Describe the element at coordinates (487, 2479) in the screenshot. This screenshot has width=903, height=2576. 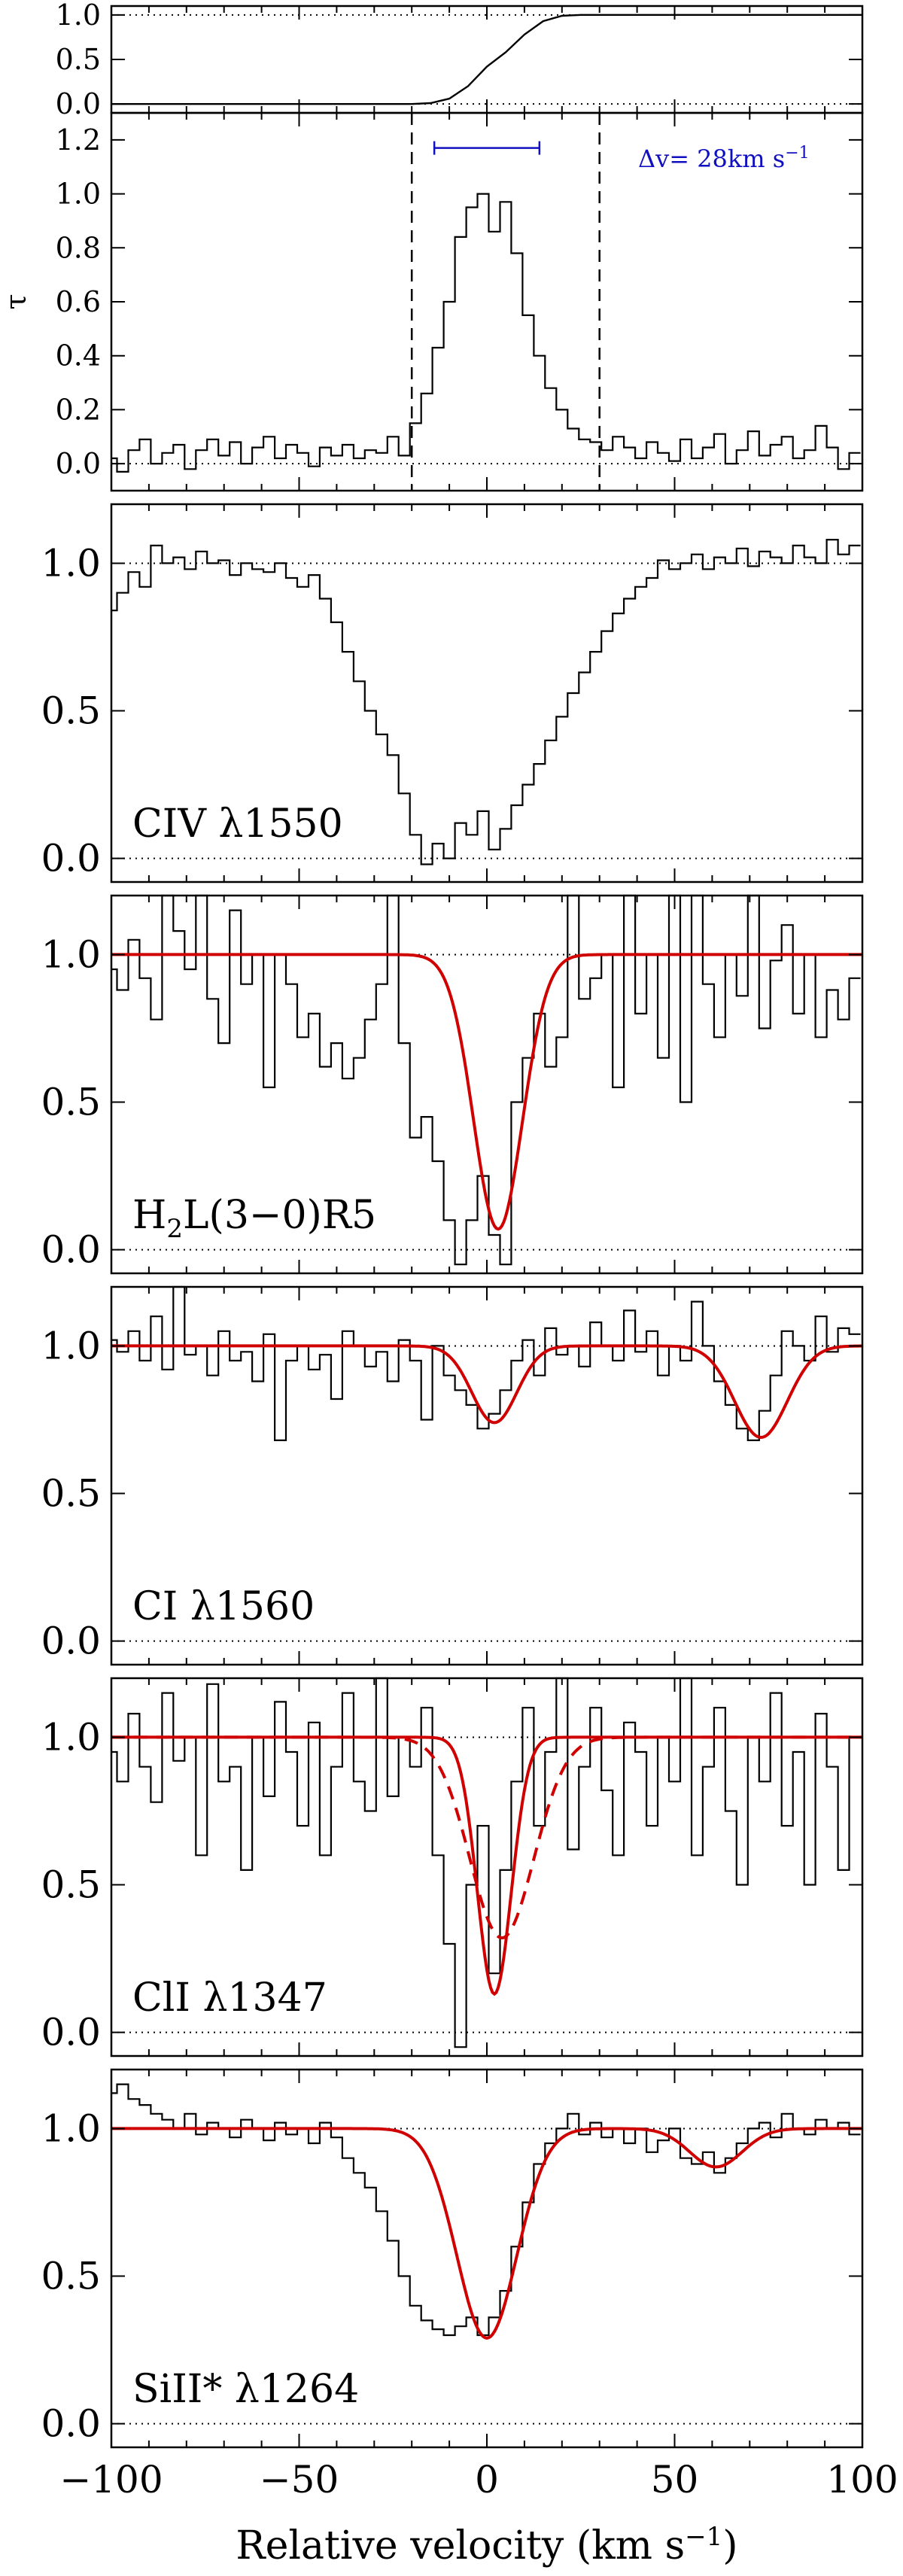
I see `x-tick-label: 0` at that location.